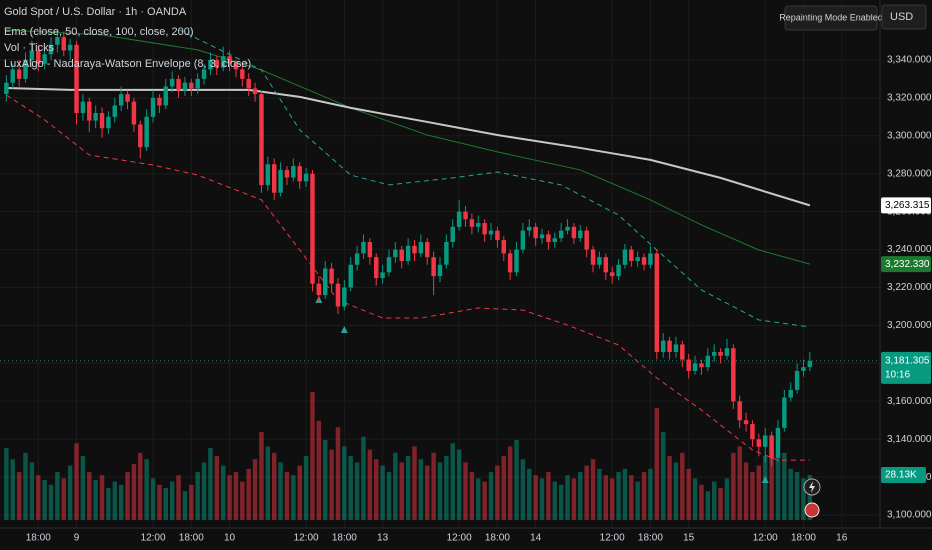 The width and height of the screenshot is (932, 550). I want to click on repaint-button-label: Repainting Mode Enabled, so click(831, 17).